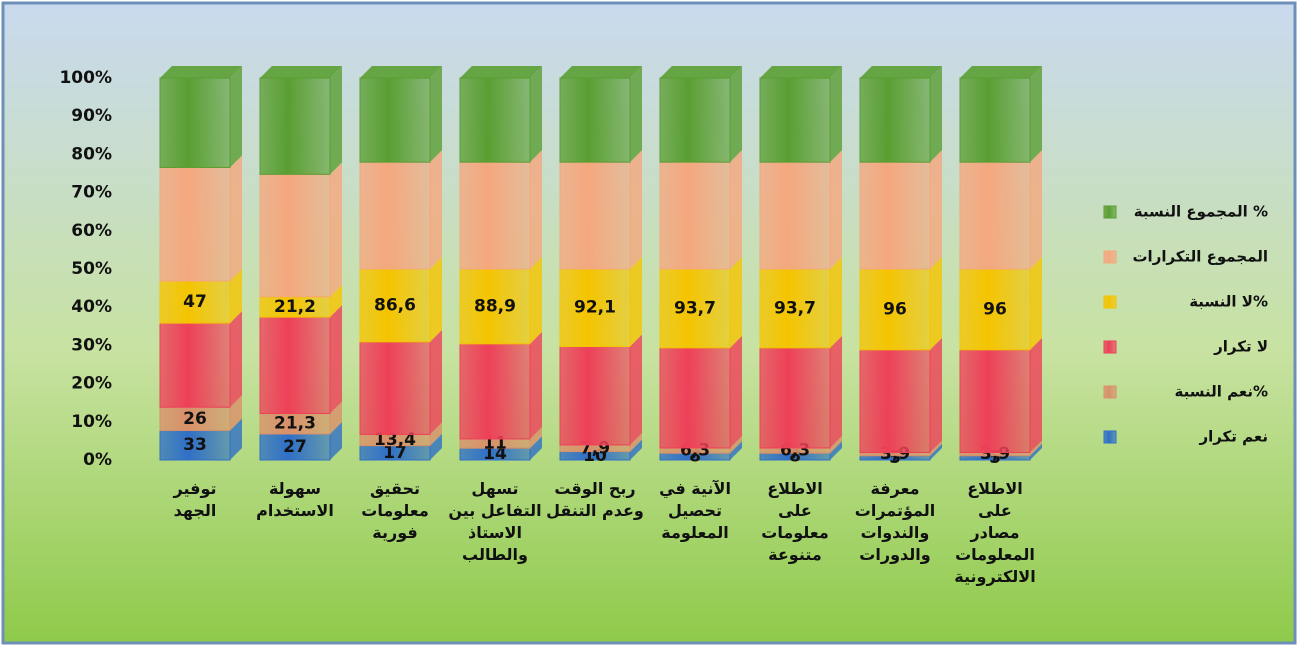 The width and height of the screenshot is (1298, 646). Describe the element at coordinates (295, 307) in the screenshot. I see `data-label: 21,2` at that location.